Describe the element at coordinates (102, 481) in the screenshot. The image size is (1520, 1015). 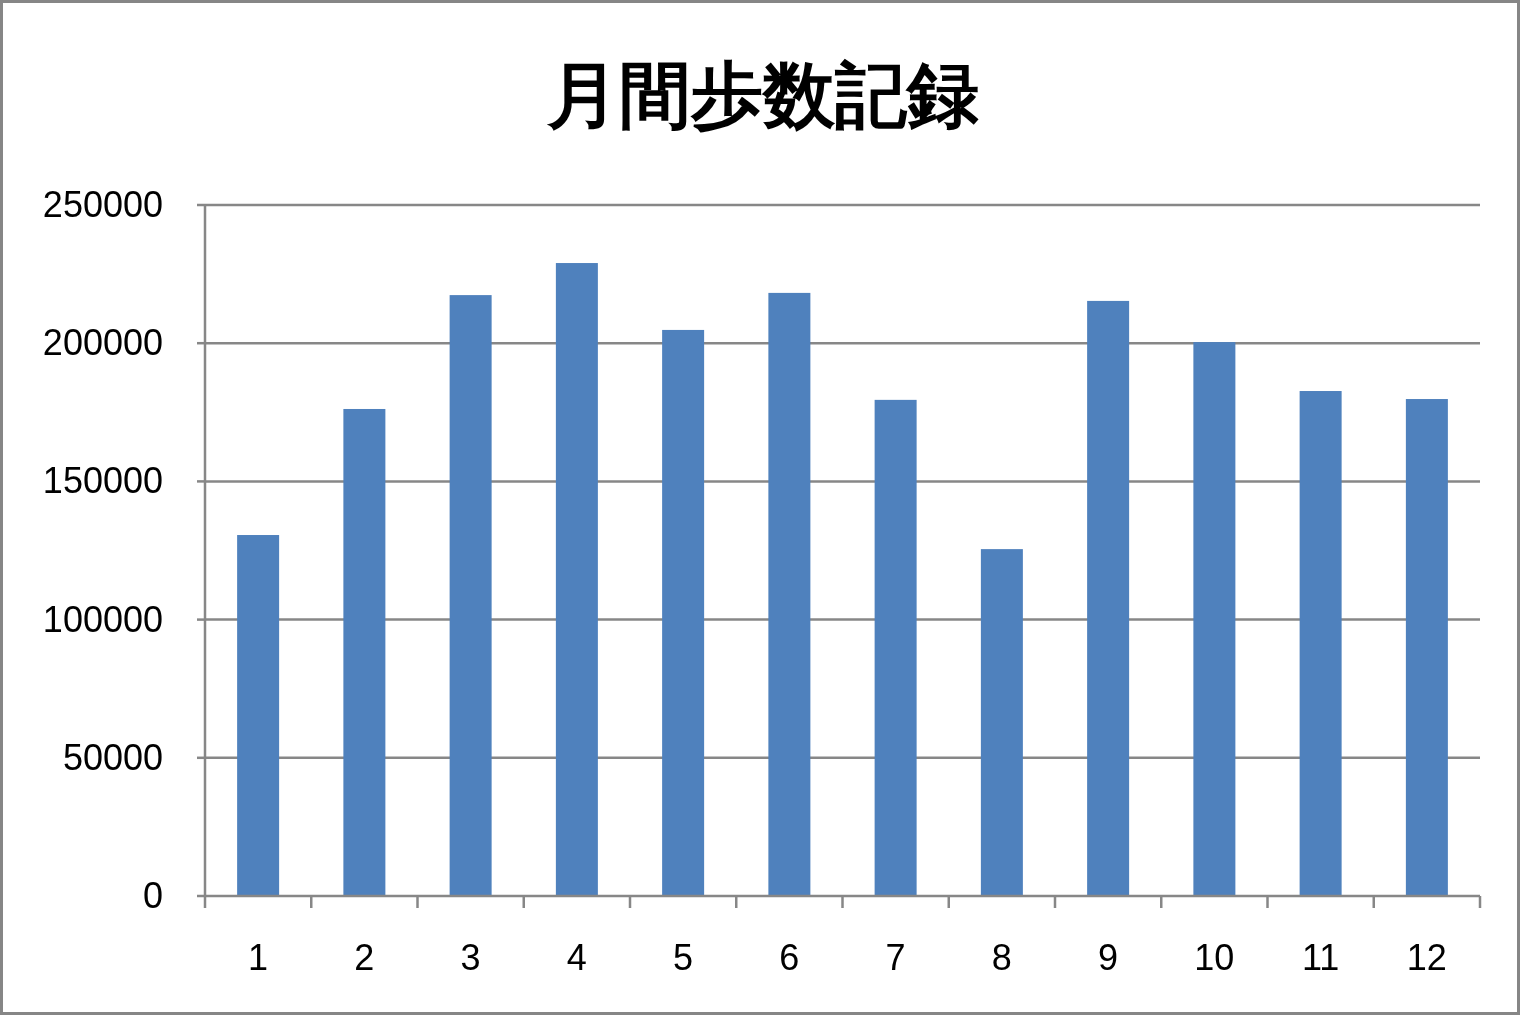
I see `y-tick-label: 150000` at that location.